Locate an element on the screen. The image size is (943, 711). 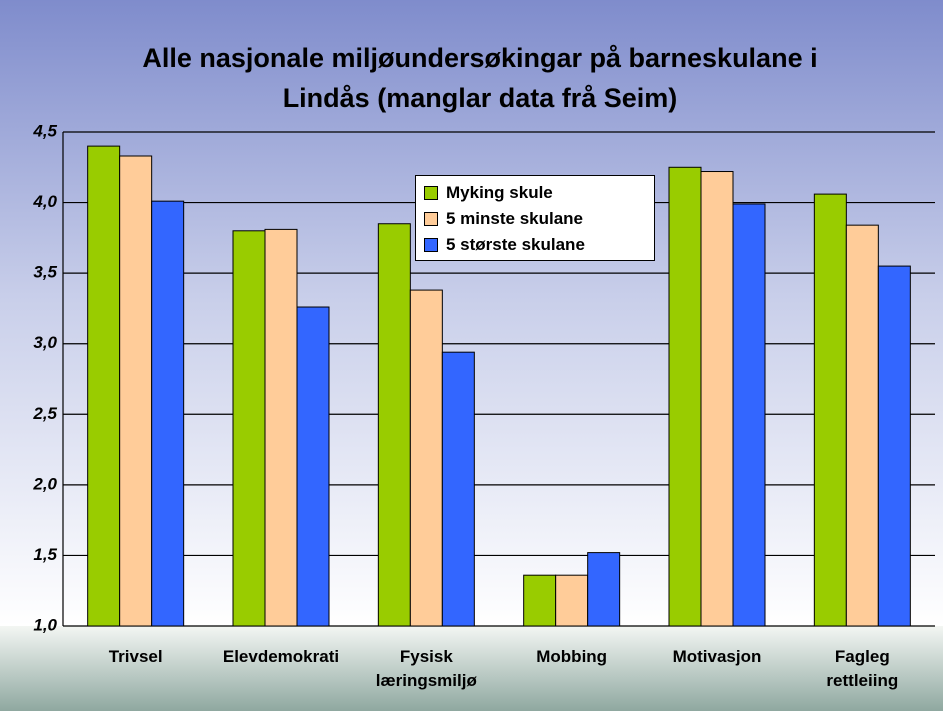
x-tick-label: Mobbing is located at coordinates (572, 656).